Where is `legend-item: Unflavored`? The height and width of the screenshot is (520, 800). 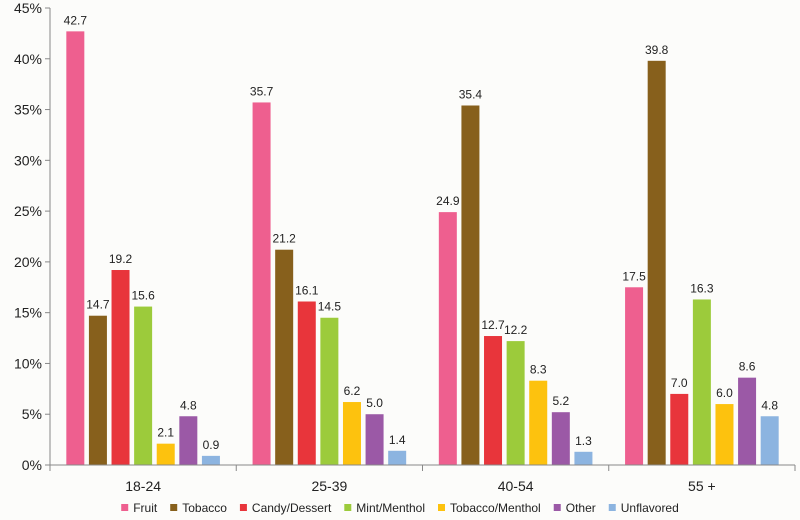
legend-item: Unflavored is located at coordinates (643, 508).